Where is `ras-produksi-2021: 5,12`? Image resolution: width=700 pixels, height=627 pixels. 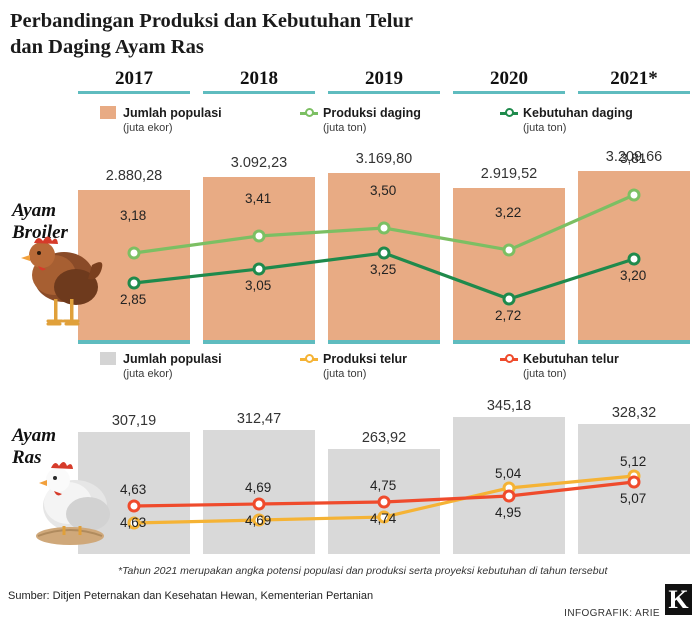
ras-produksi-2021: 5,12 is located at coordinates (633, 461).